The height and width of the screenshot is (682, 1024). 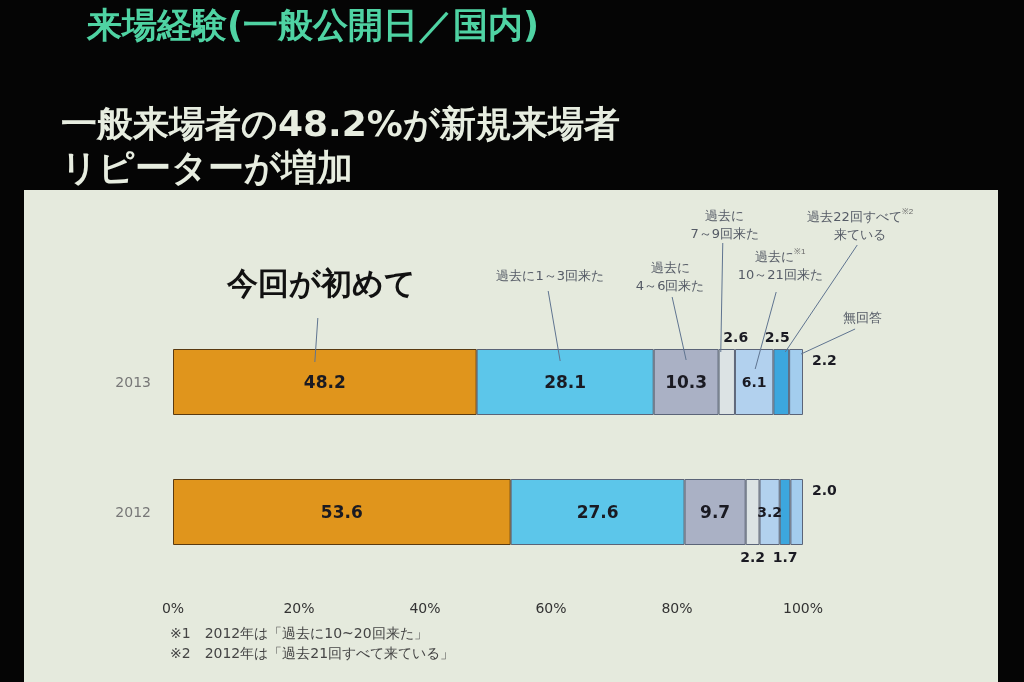 I want to click on data-label: 53.6, so click(x=341, y=512).